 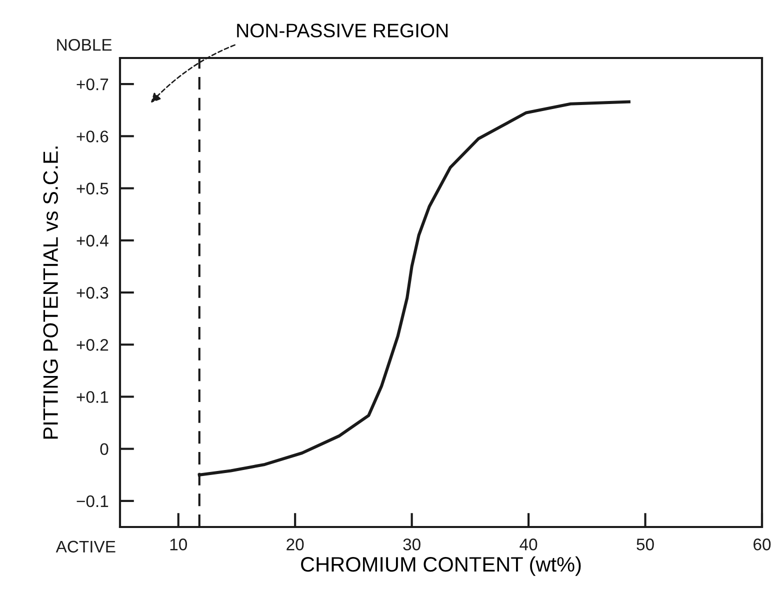 What do you see at coordinates (178, 544) in the screenshot?
I see `x-tick-label: 10` at bounding box center [178, 544].